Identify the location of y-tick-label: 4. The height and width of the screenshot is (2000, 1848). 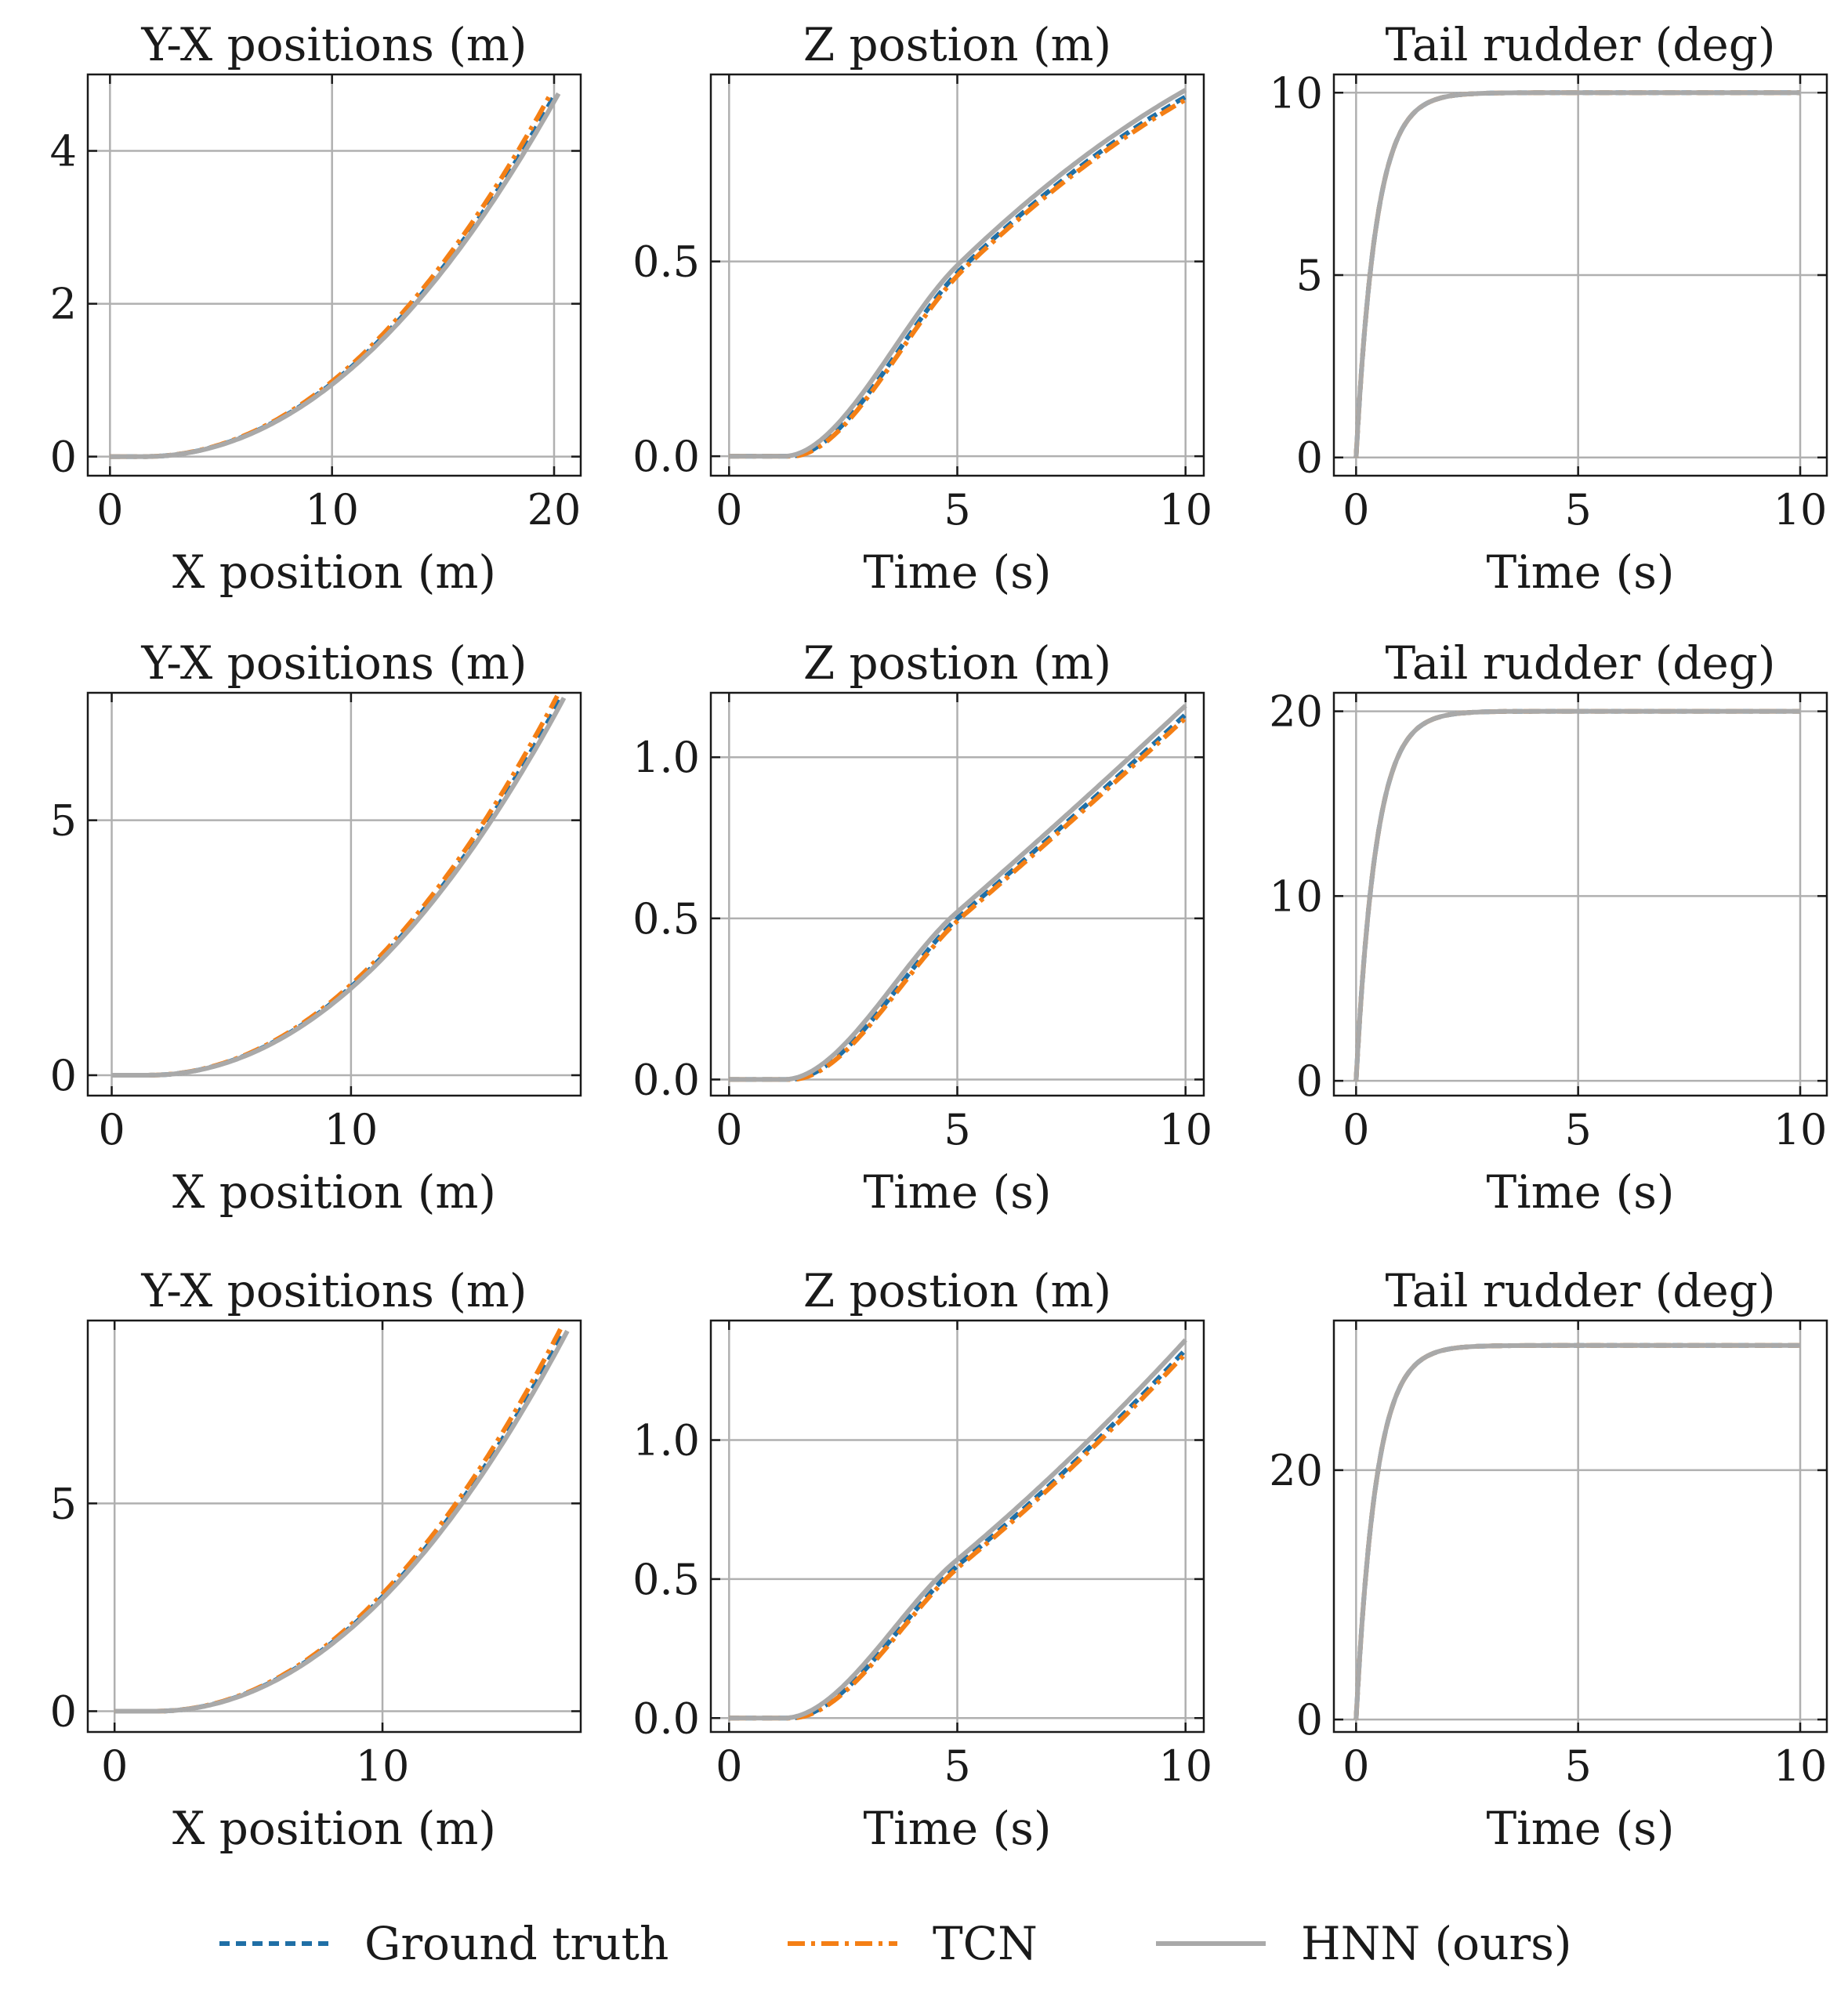
(63, 151).